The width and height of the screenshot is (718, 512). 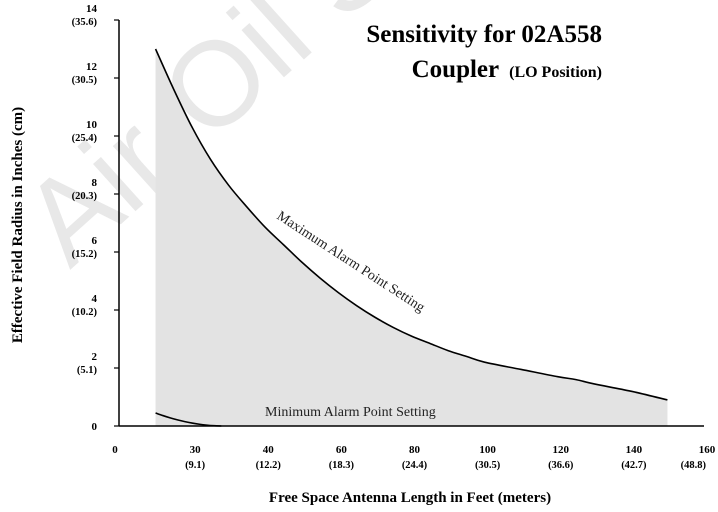 What do you see at coordinates (415, 465) in the screenshot?
I see `x-tick-sublabel: (24.4)` at bounding box center [415, 465].